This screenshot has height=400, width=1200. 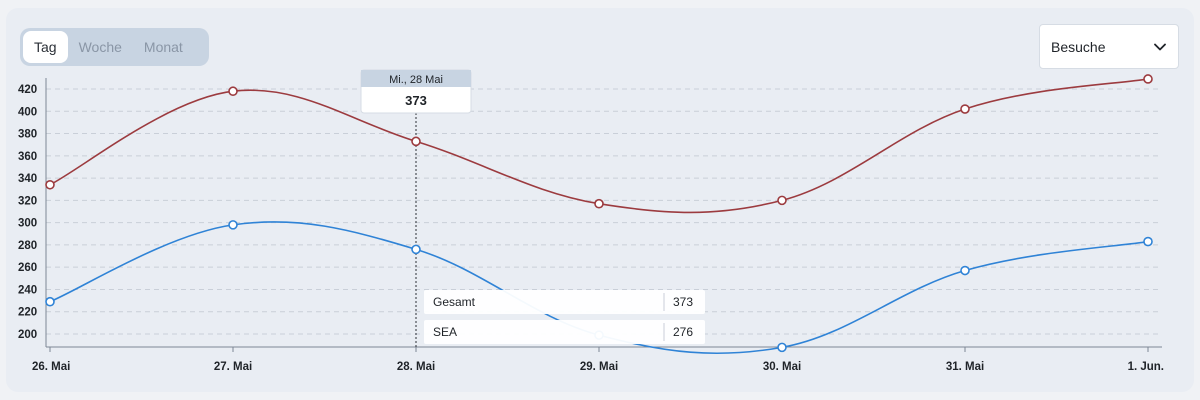 I want to click on x-tick-label: 30. Mai, so click(x=782, y=367).